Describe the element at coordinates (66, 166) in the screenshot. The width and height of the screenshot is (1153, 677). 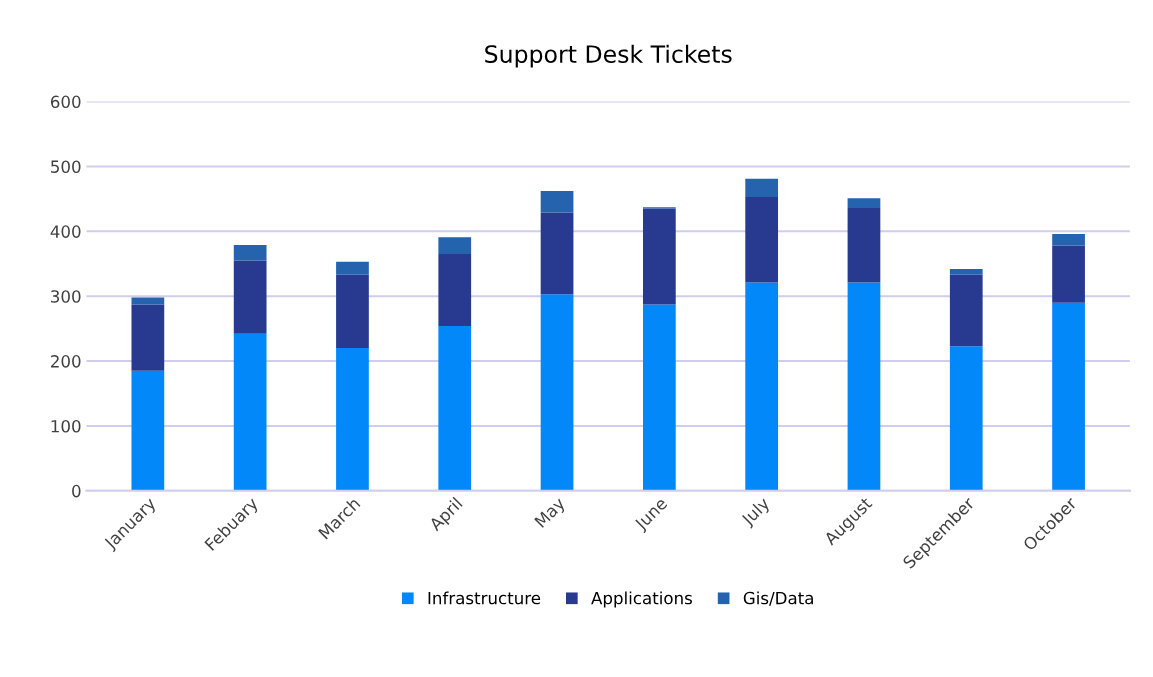
I see `y-tick-label: 500` at that location.